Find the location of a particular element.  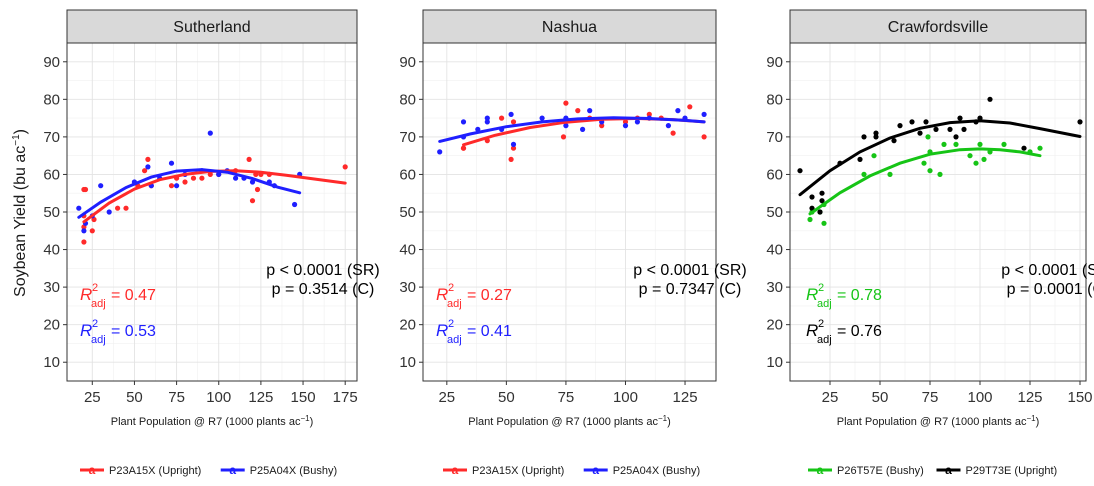

legend-label: P25A04X (Bushy) is located at coordinates (293, 471).